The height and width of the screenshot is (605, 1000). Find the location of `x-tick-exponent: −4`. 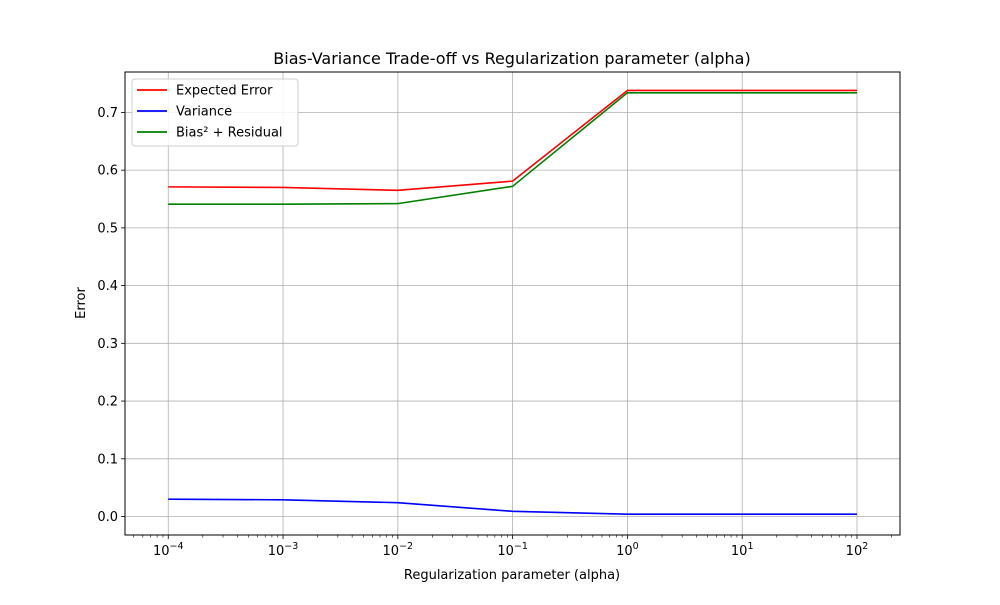

x-tick-exponent: −4 is located at coordinates (177, 546).